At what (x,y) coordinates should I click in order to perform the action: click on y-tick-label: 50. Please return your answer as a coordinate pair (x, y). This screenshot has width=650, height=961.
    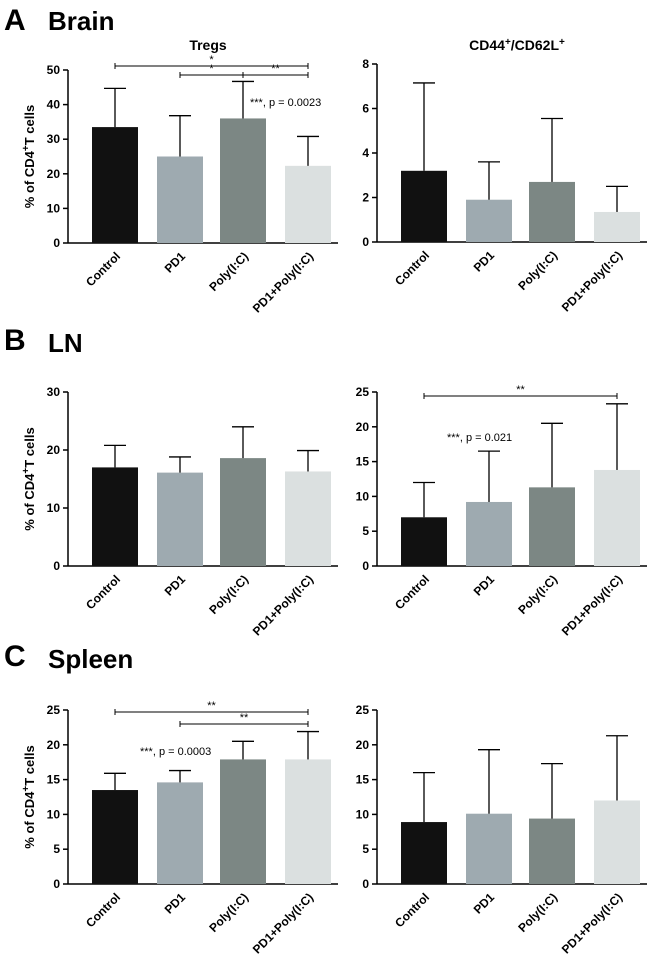
    Looking at the image, I should click on (54, 70).